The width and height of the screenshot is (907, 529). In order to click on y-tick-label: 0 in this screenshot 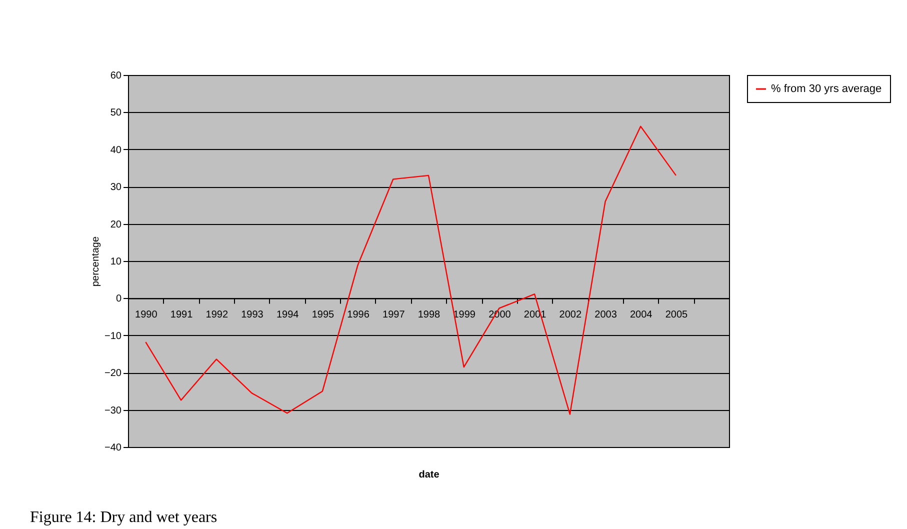, I will do `click(119, 299)`.